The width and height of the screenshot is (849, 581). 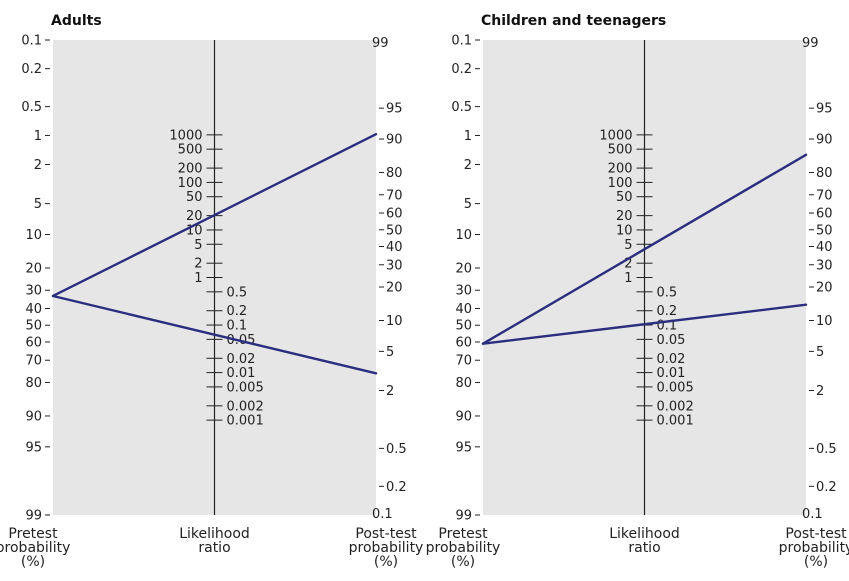 I want to click on panel-title: Children and teenagers, so click(x=573, y=21).